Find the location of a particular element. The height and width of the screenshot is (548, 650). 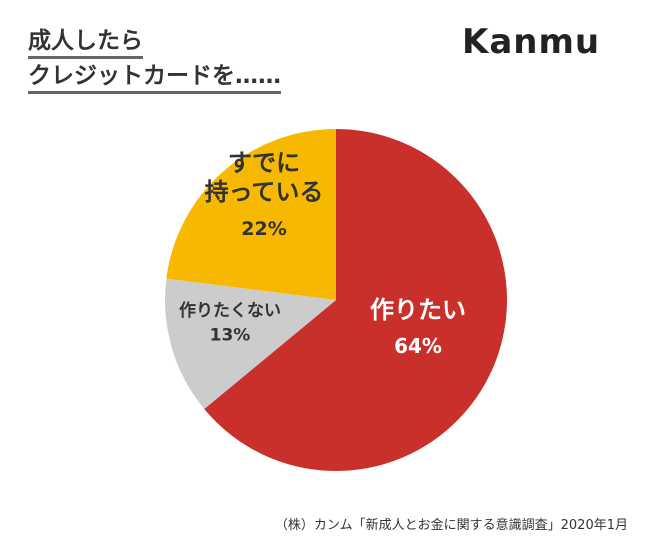

slice-value-label: 22% is located at coordinates (263, 229).